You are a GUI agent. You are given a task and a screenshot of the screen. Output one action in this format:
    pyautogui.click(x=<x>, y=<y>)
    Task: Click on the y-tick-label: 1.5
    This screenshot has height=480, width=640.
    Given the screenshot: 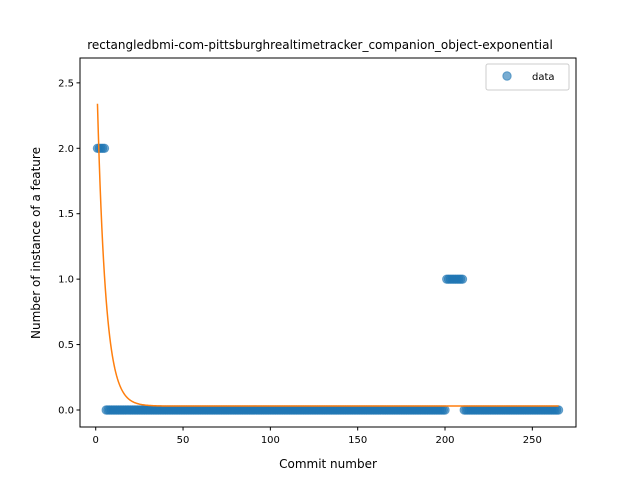 What is the action you would take?
    pyautogui.click(x=66, y=214)
    